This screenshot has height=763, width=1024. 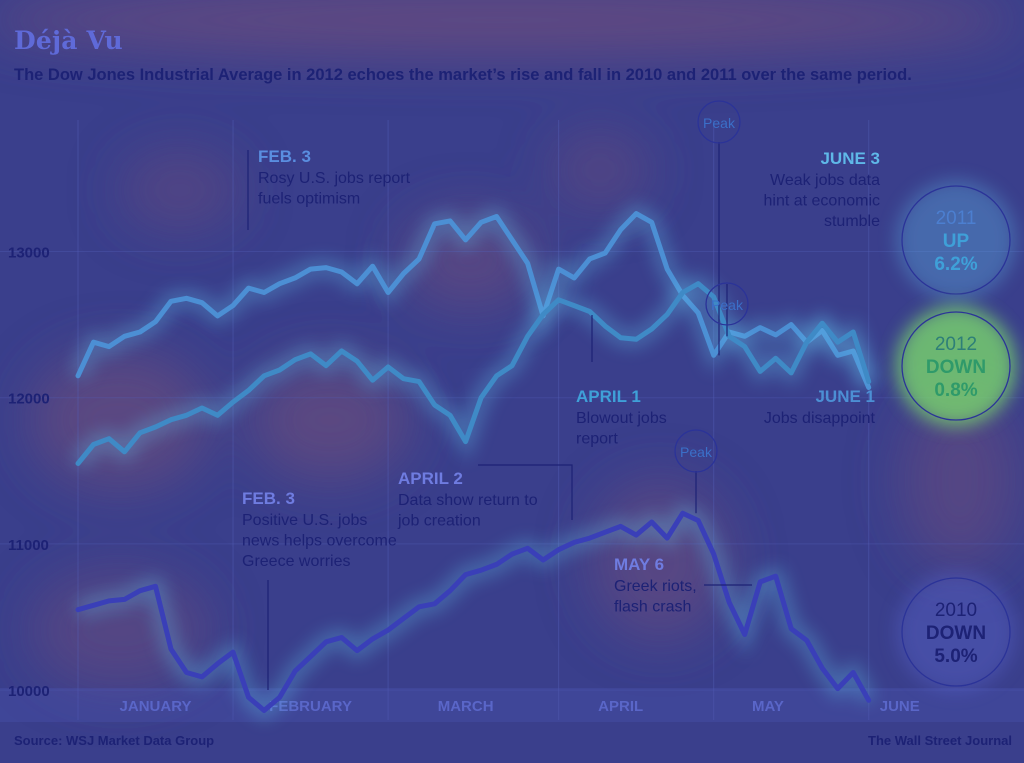 What do you see at coordinates (430, 478) in the screenshot?
I see `annotation-title: APRIL 2` at bounding box center [430, 478].